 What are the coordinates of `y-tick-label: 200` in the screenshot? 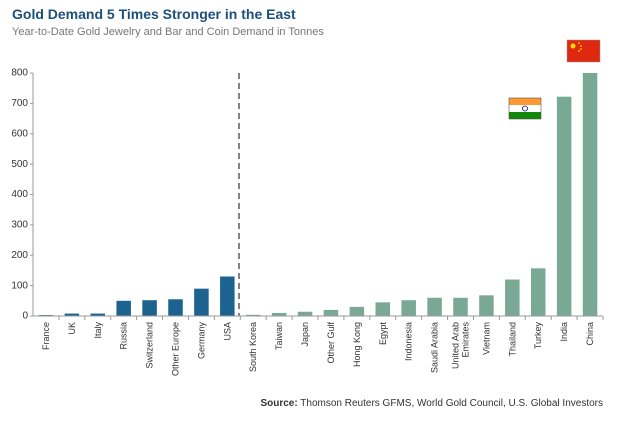 It's located at (19, 255).